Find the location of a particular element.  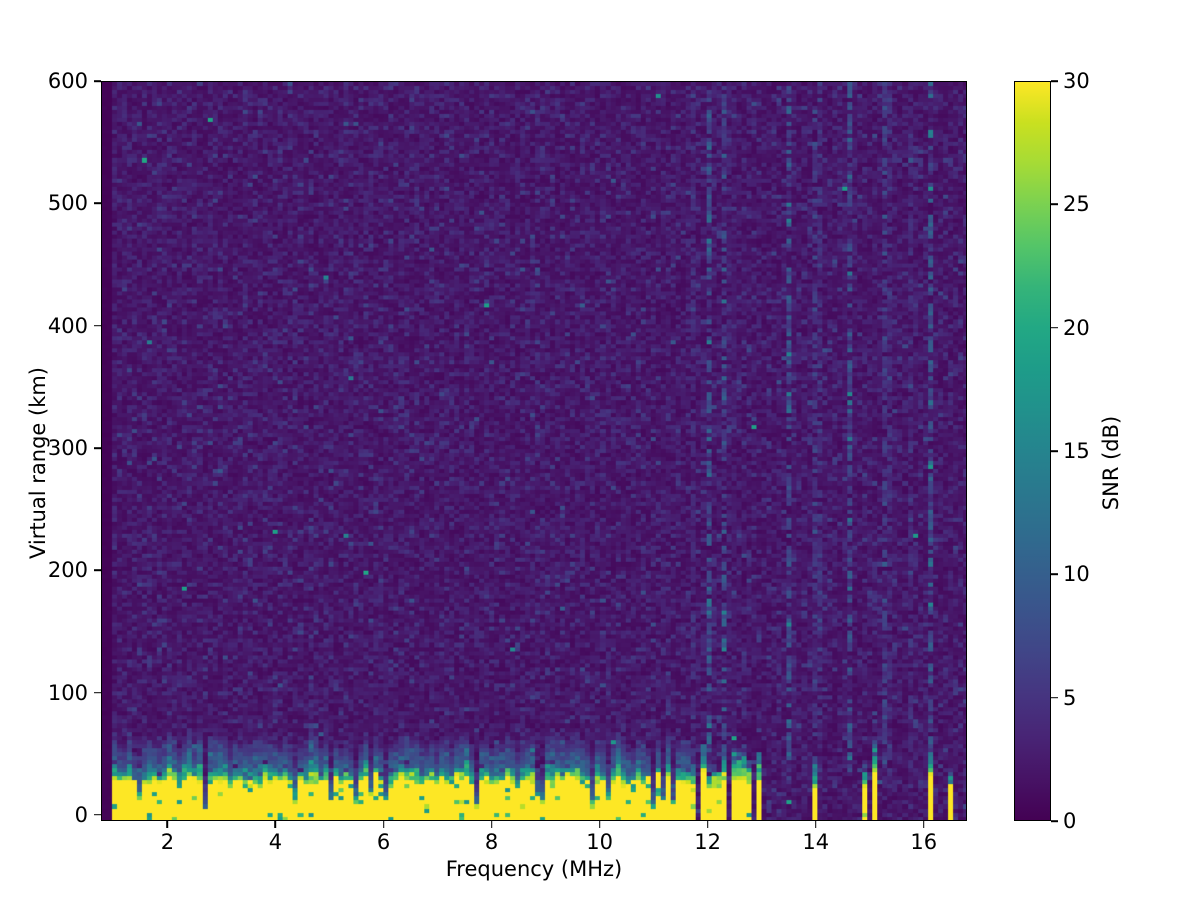

x-tick-label-2: 2 is located at coordinates (167, 842).